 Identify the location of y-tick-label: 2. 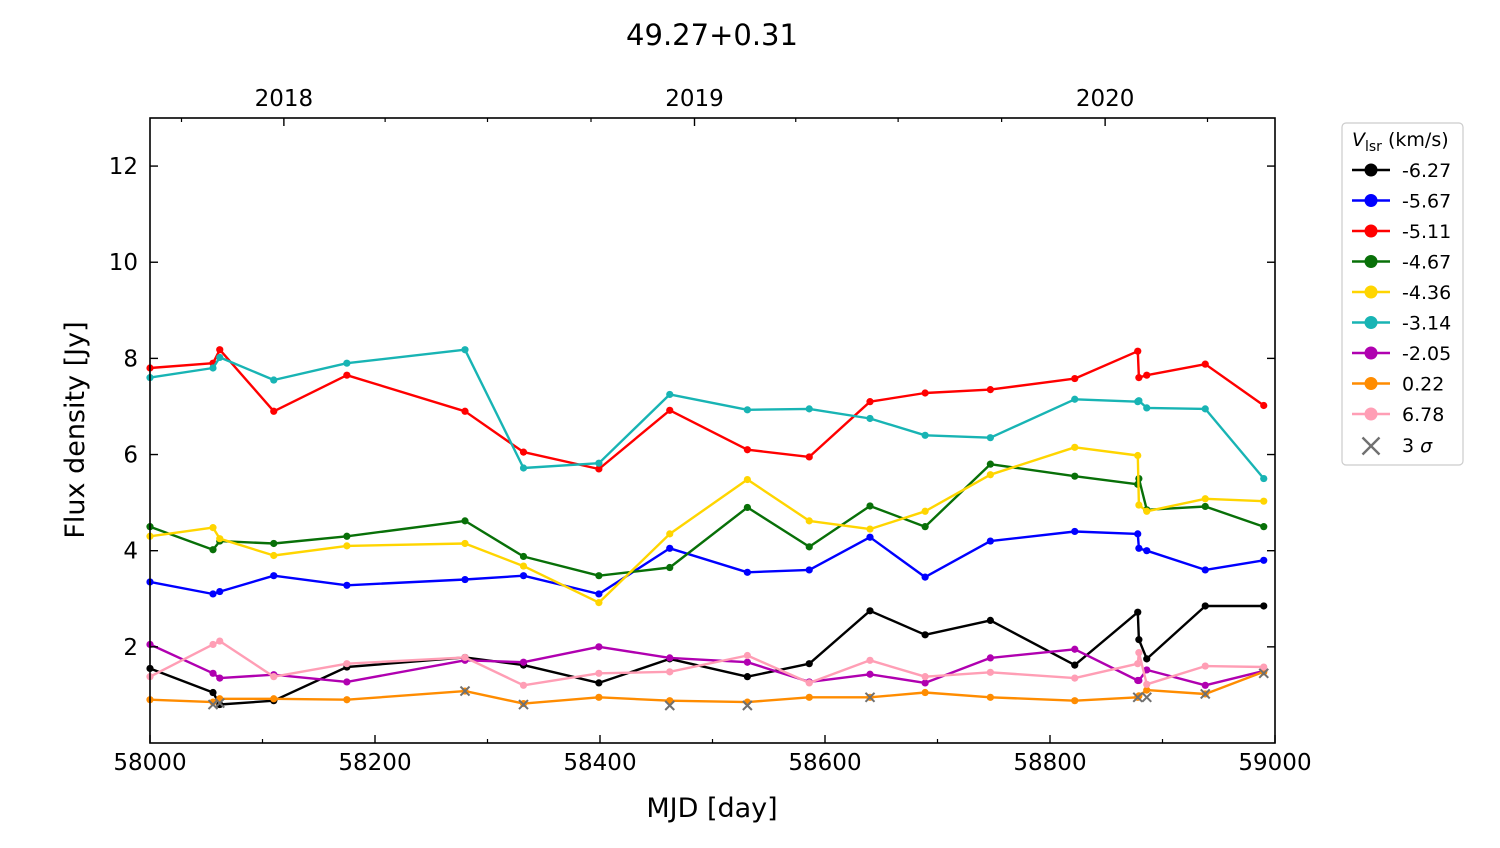
(130, 648).